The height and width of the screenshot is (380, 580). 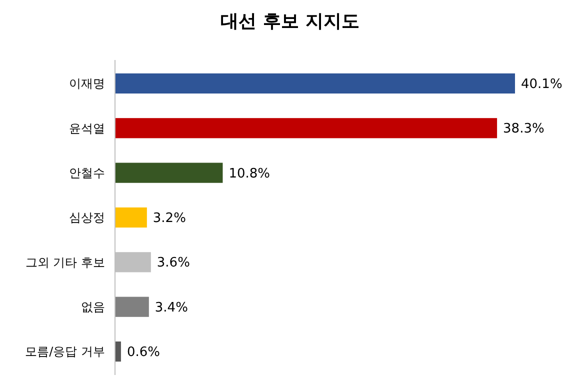 What do you see at coordinates (290, 21) in the screenshot?
I see `chart-title: 대선 후보 지지도` at bounding box center [290, 21].